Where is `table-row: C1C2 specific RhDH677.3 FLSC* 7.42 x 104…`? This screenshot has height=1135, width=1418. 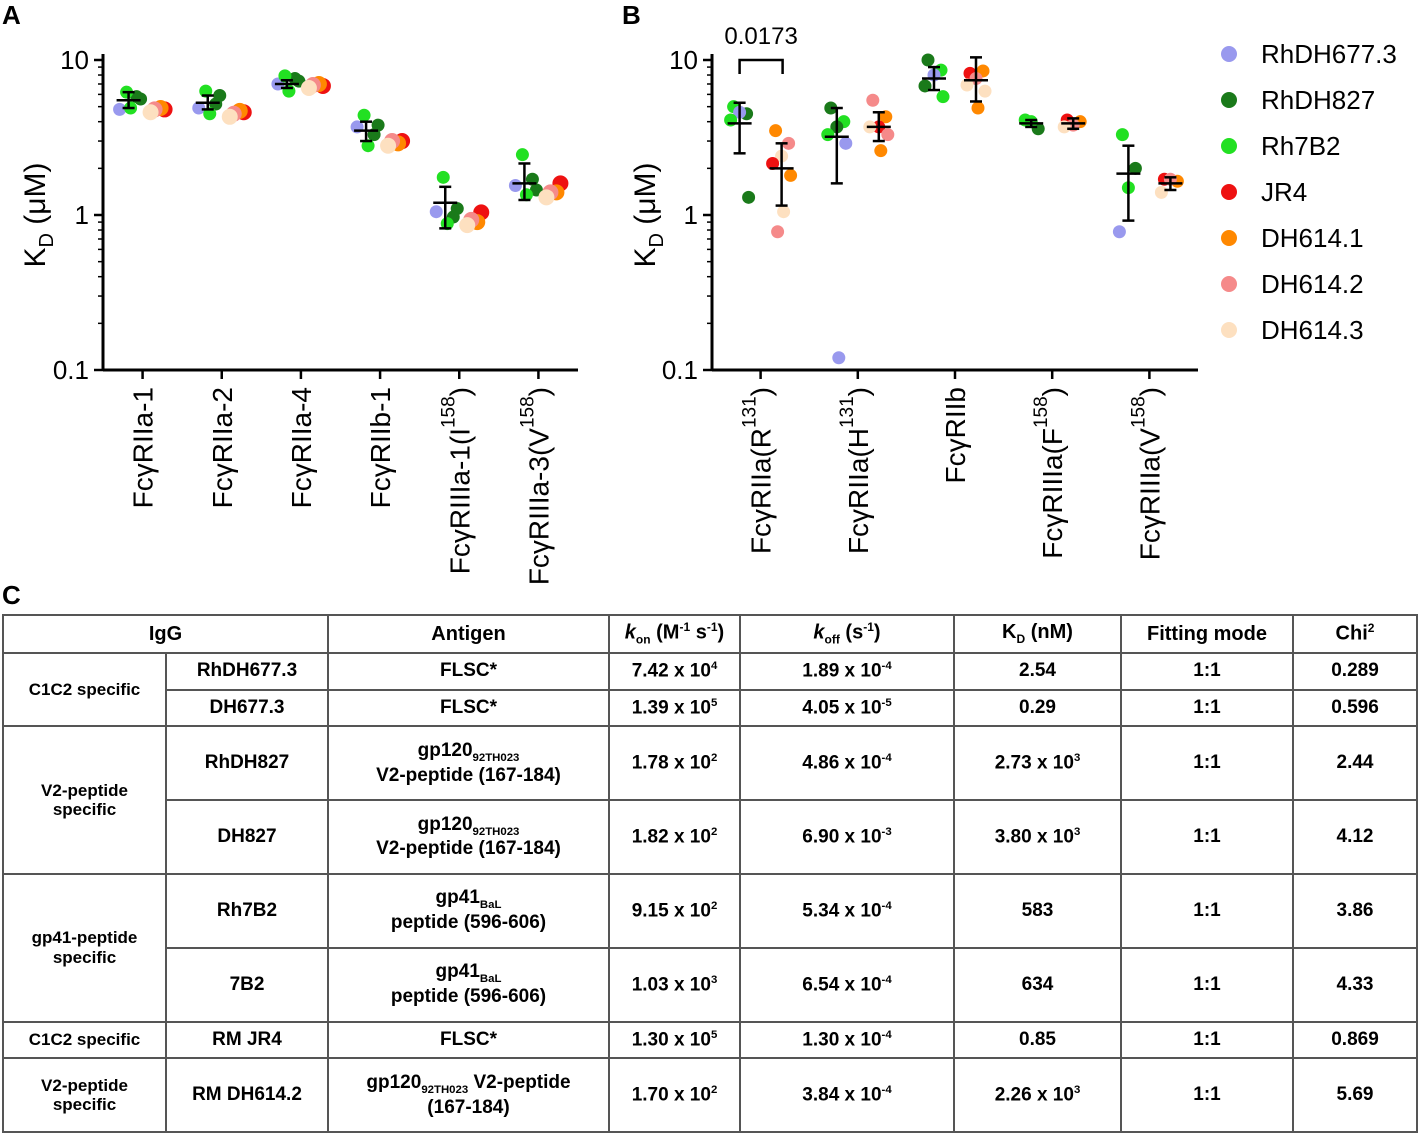 table-row: C1C2 specific RhDH677.3 FLSC* 7.42 x 104… is located at coordinates (710, 689).